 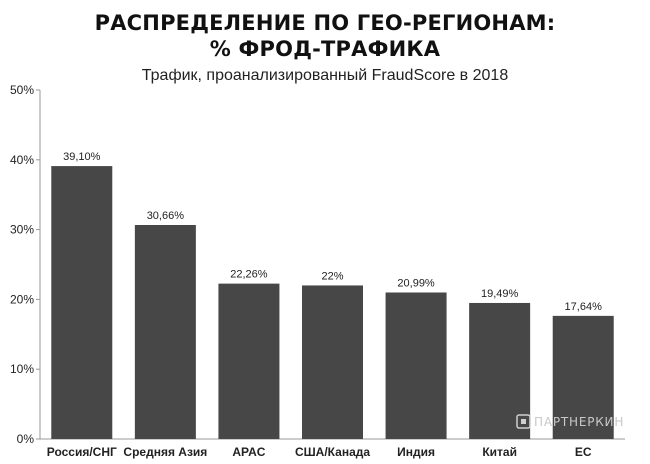 I want to click on bar-value-label: 22%, so click(x=332, y=276).